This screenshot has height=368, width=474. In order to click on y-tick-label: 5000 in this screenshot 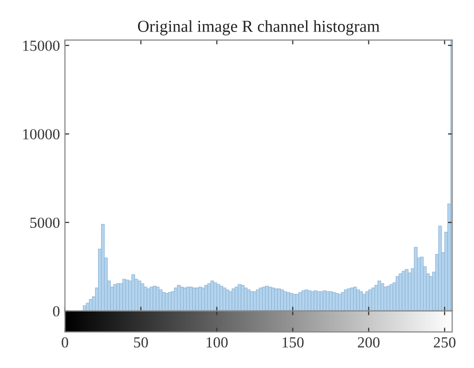, I will do `click(45, 223)`.